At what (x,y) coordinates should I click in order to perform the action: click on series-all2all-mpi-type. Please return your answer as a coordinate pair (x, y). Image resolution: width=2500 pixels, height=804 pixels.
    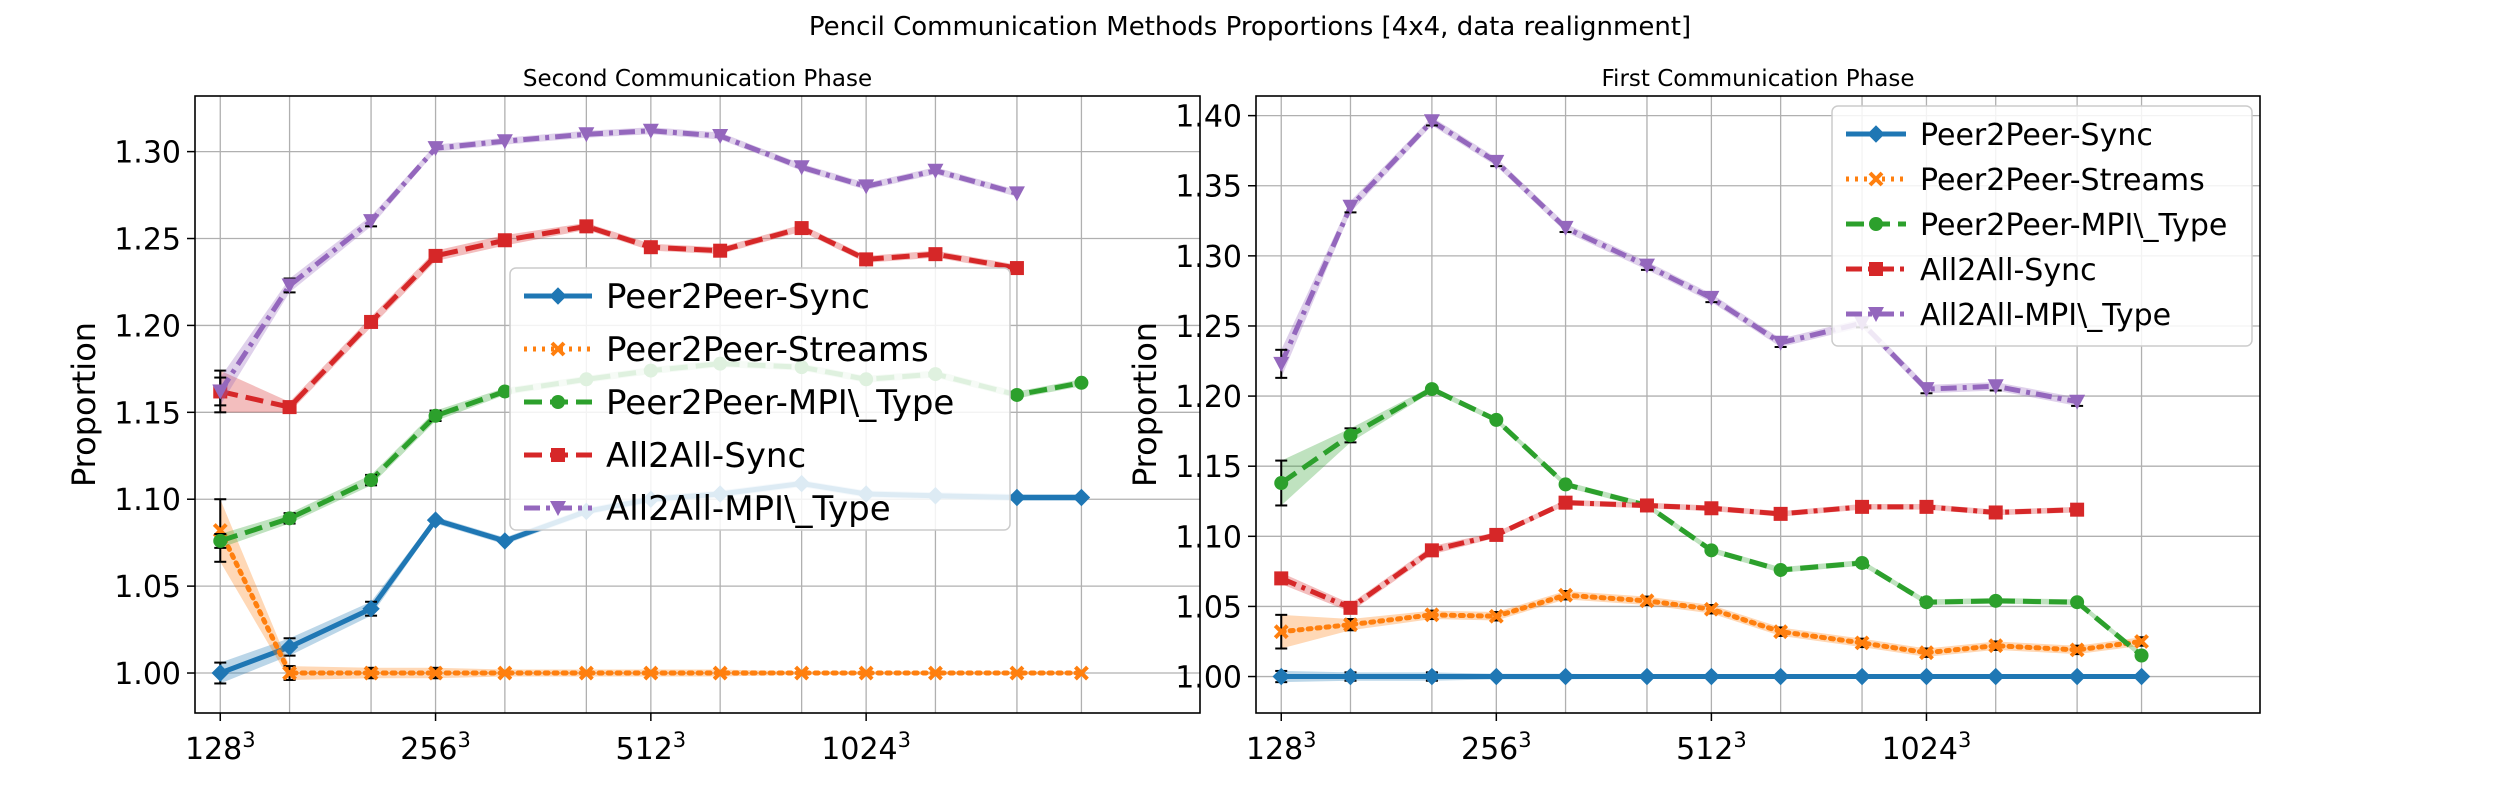
    Looking at the image, I should click on (618, 265).